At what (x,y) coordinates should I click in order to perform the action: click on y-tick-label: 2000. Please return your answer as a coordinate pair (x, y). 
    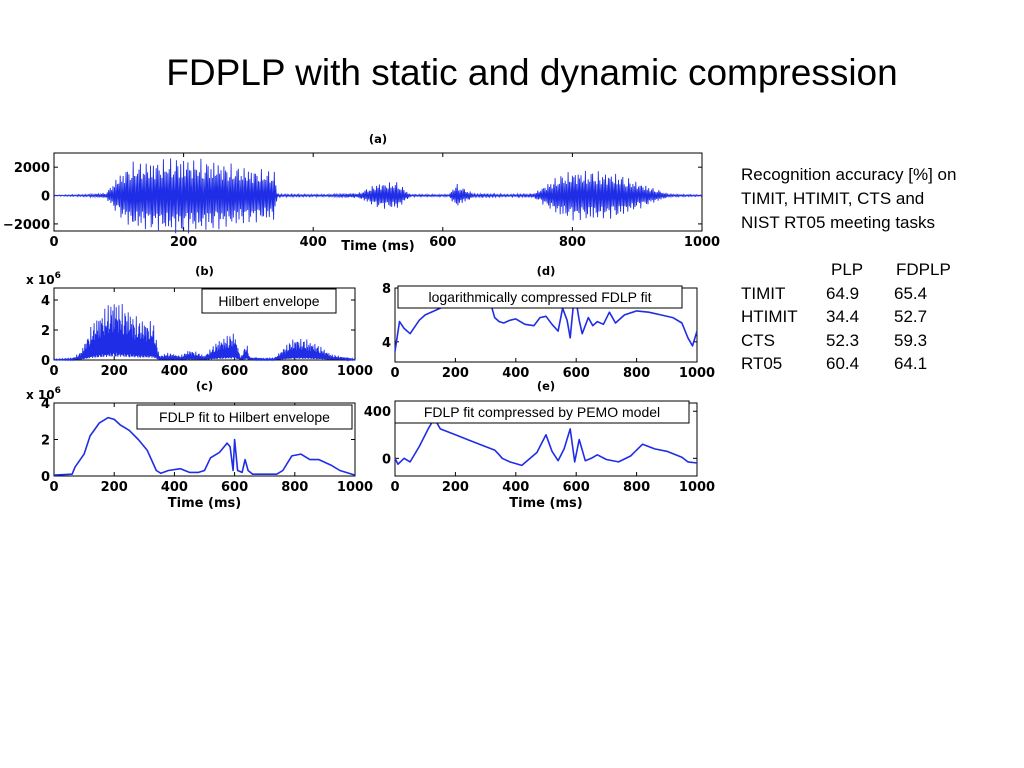
    Looking at the image, I should click on (32, 168).